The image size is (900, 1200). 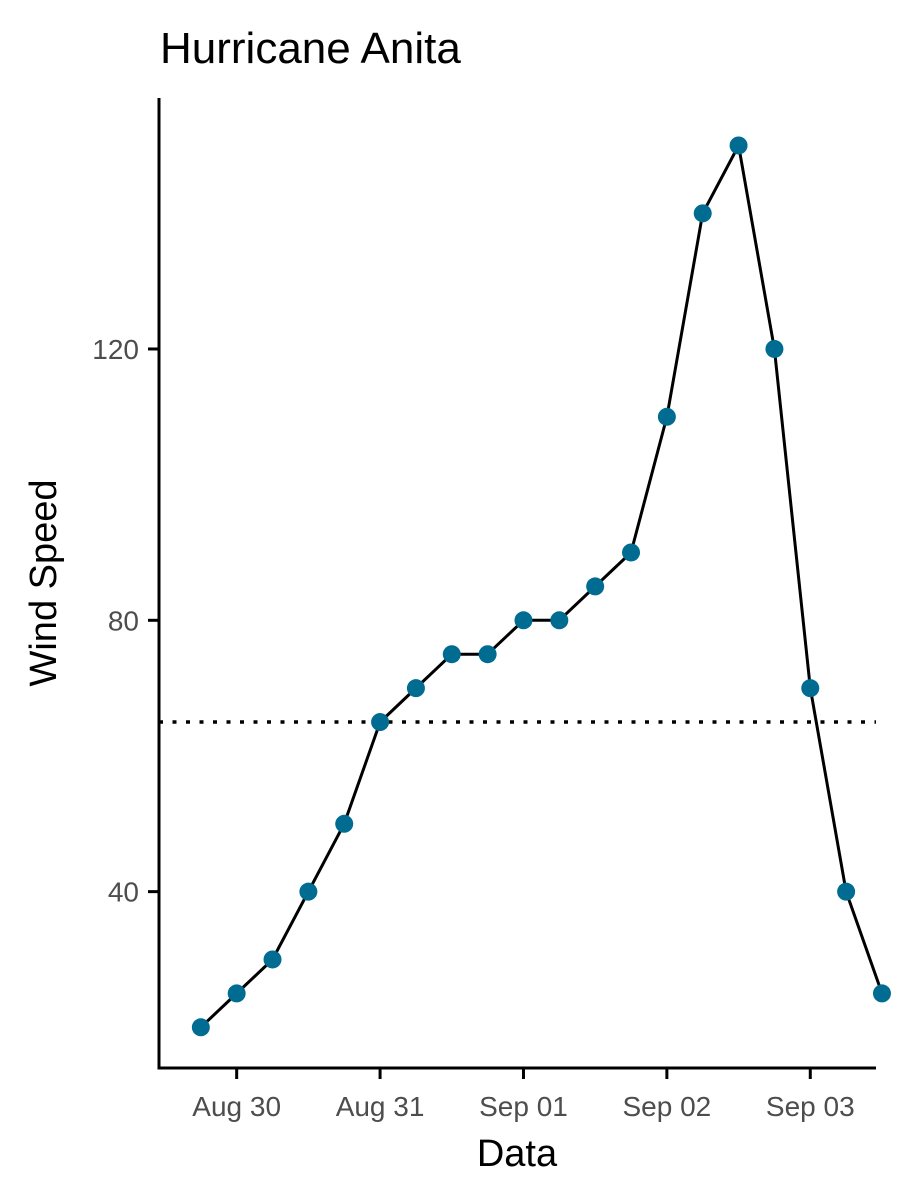 I want to click on x-tick-label: Aug 31, so click(x=380, y=1106).